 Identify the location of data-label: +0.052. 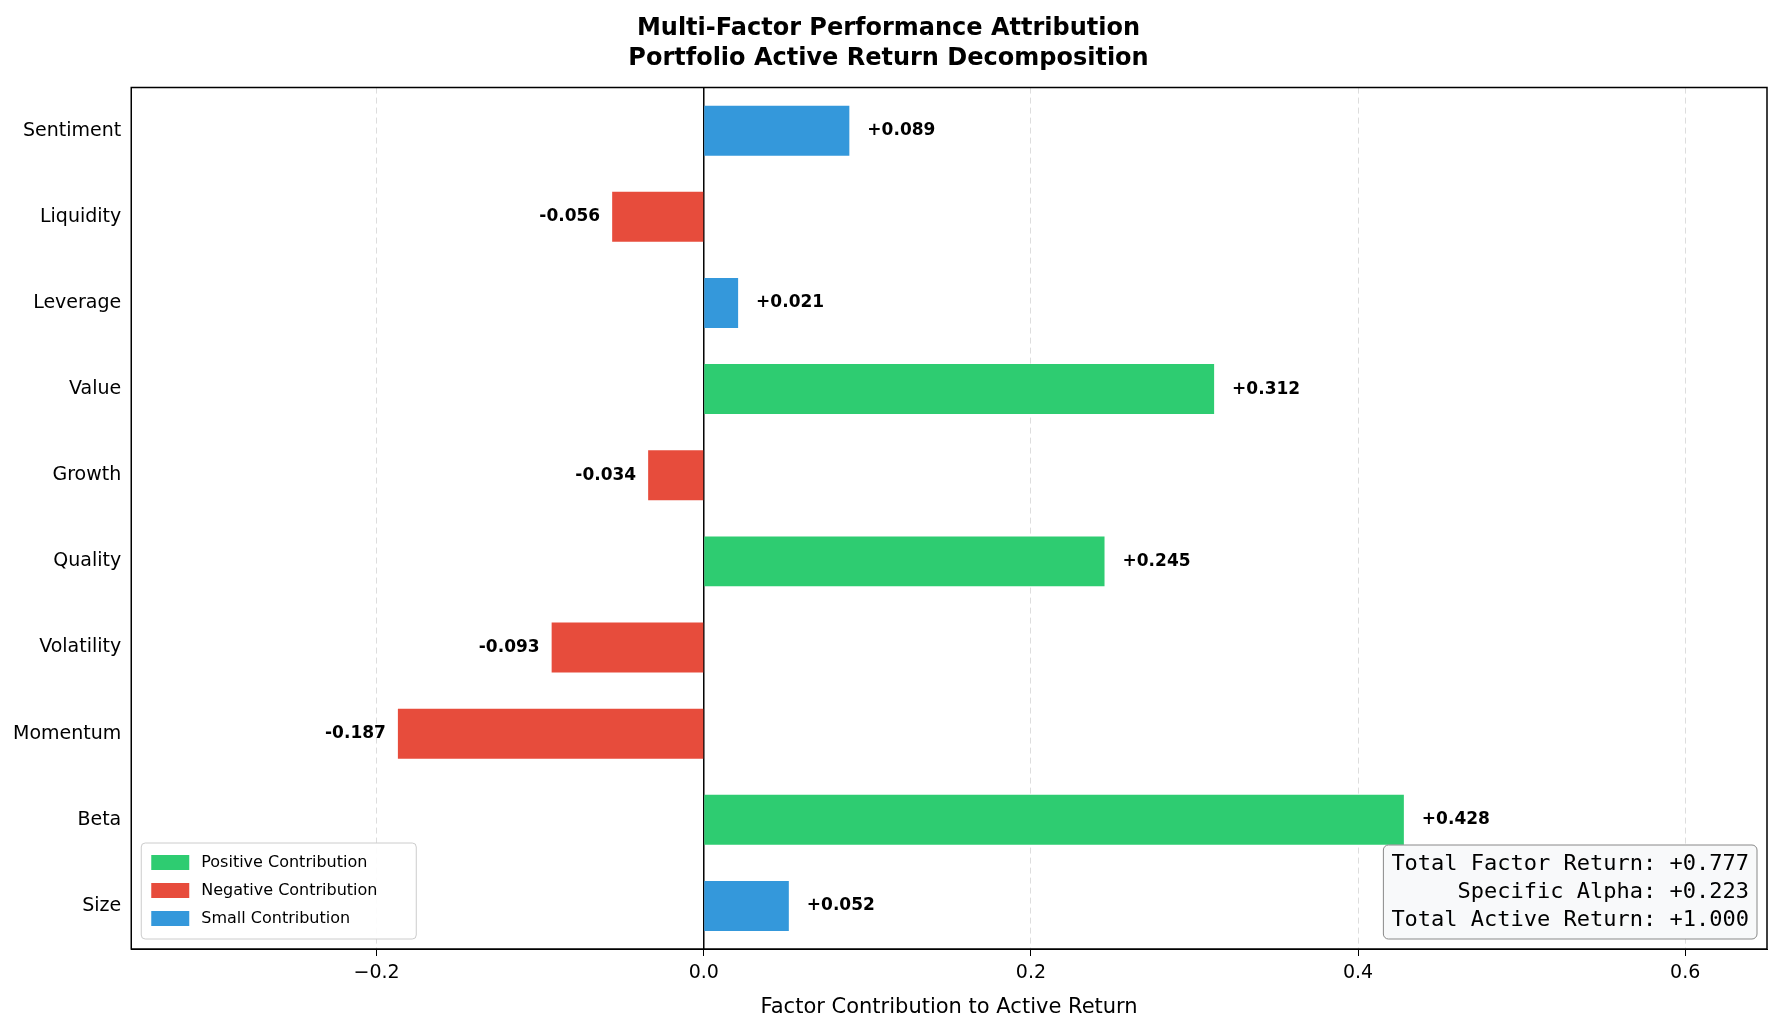
(840, 904).